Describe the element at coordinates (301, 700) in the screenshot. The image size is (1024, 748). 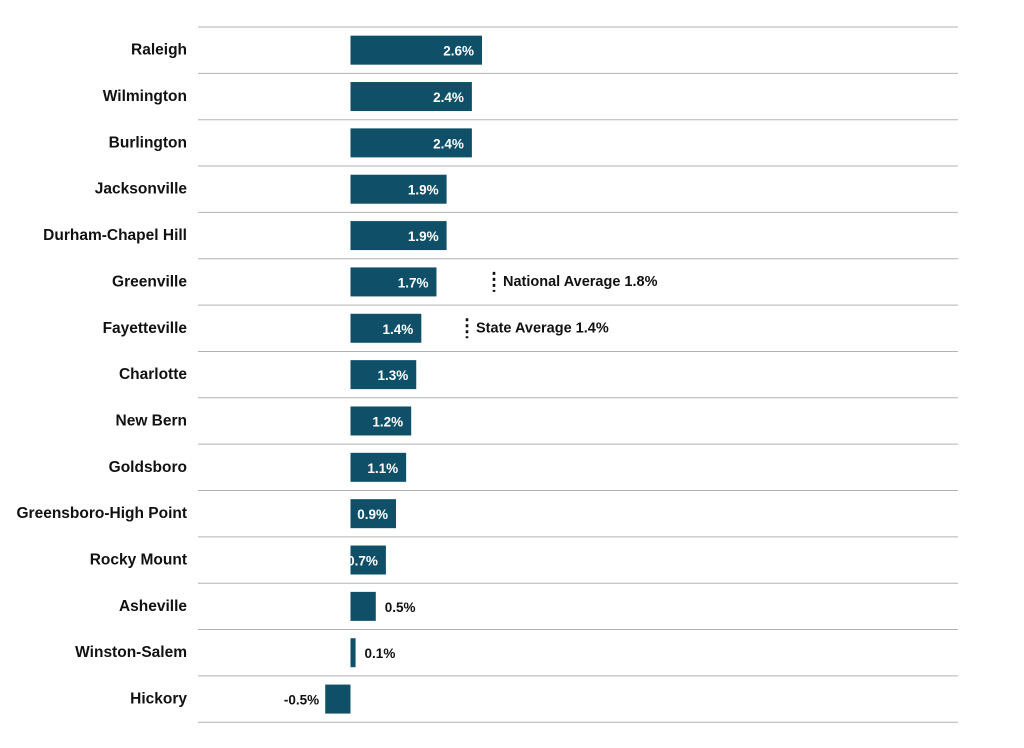
I see `data-label: -0.5%` at that location.